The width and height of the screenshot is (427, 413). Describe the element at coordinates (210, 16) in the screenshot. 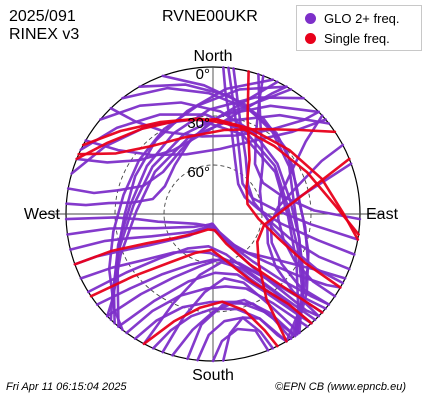

I see `station-title: RVNE00UKR` at that location.